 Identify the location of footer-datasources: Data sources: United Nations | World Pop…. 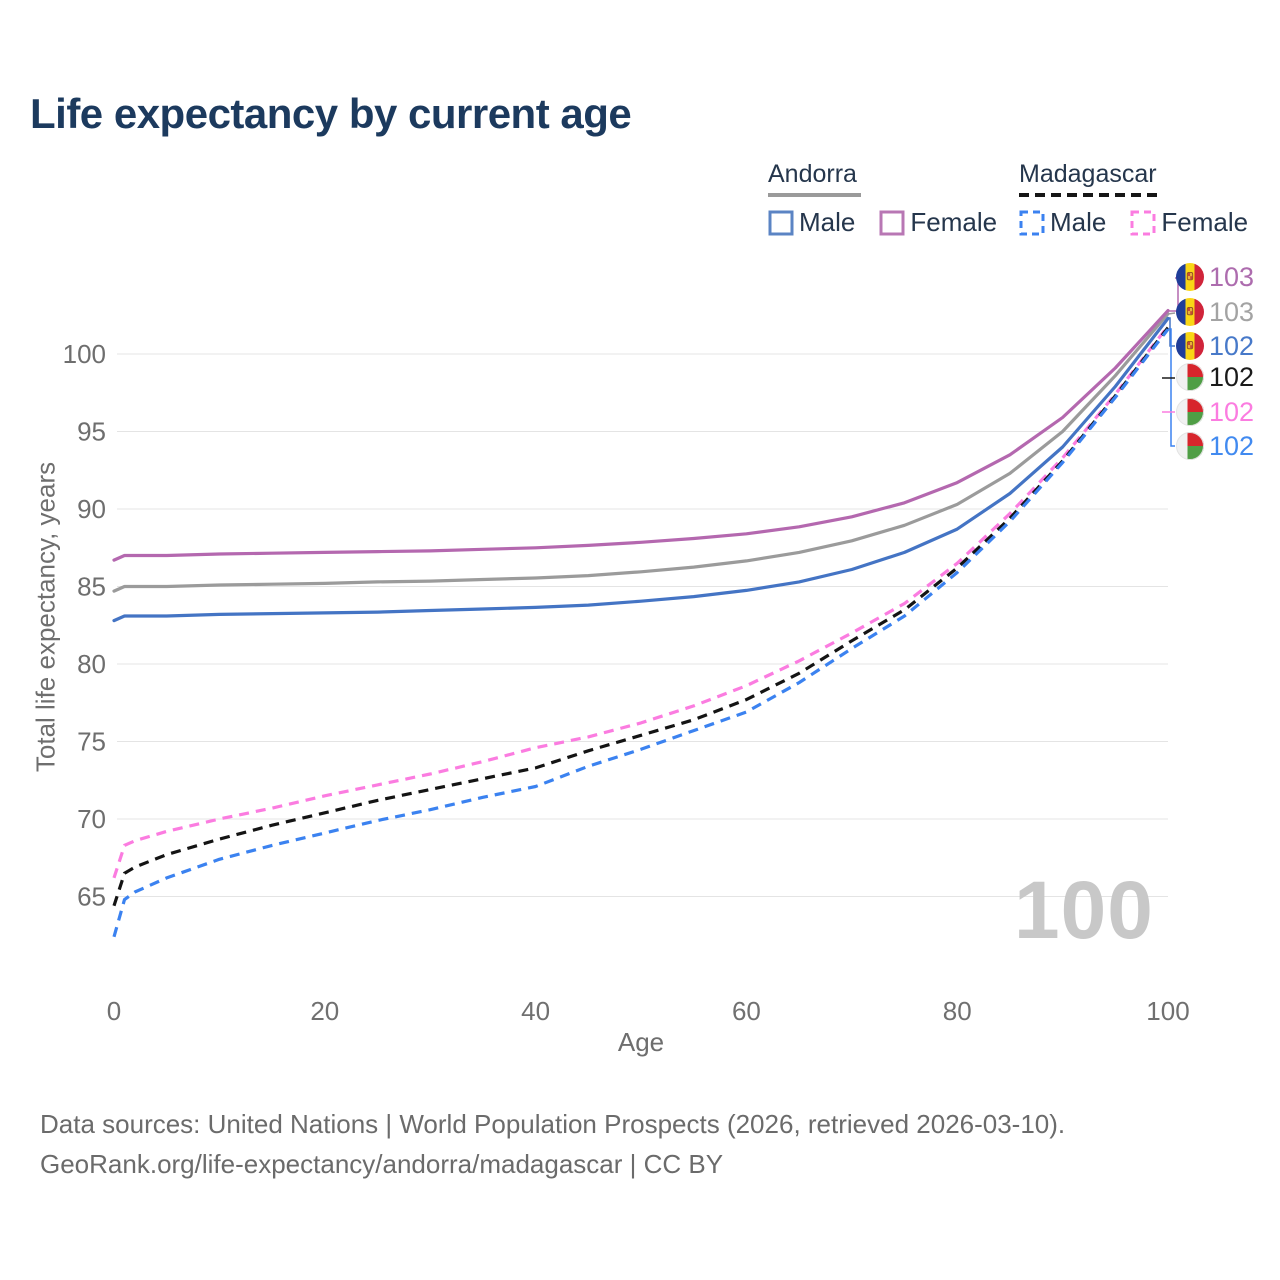
(553, 1124).